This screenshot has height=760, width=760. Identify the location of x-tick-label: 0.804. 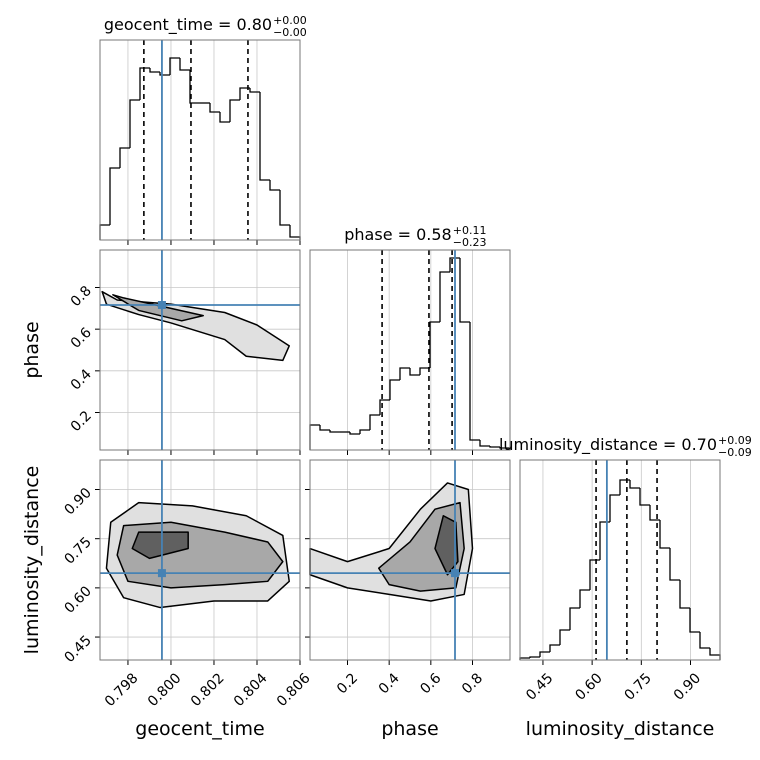
(251, 690).